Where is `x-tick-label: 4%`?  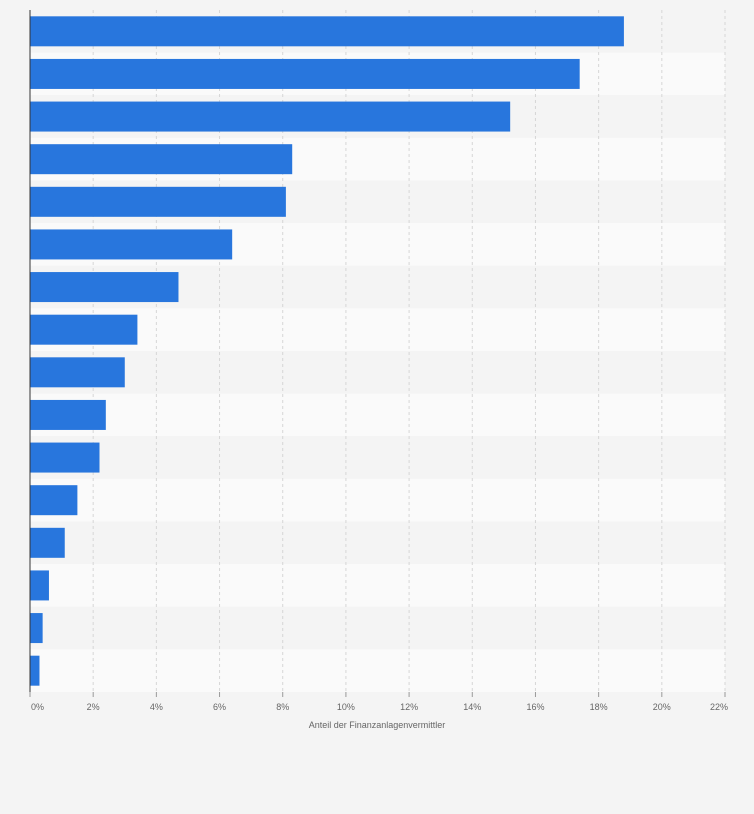
x-tick-label: 4% is located at coordinates (156, 707).